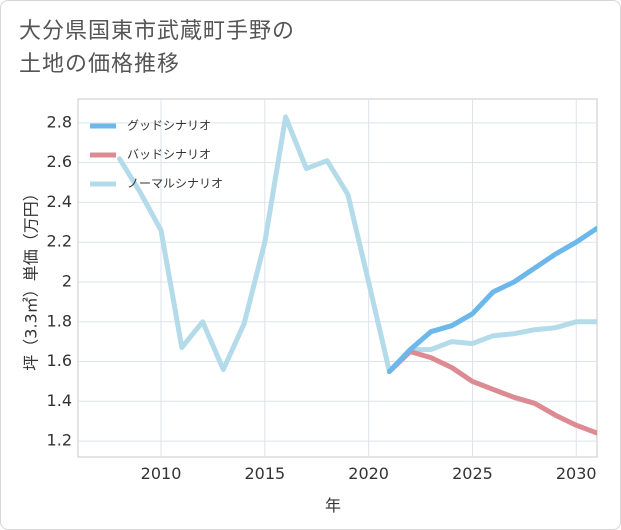 The width and height of the screenshot is (621, 530). I want to click on y-tick-label: 2.2, so click(59, 241).